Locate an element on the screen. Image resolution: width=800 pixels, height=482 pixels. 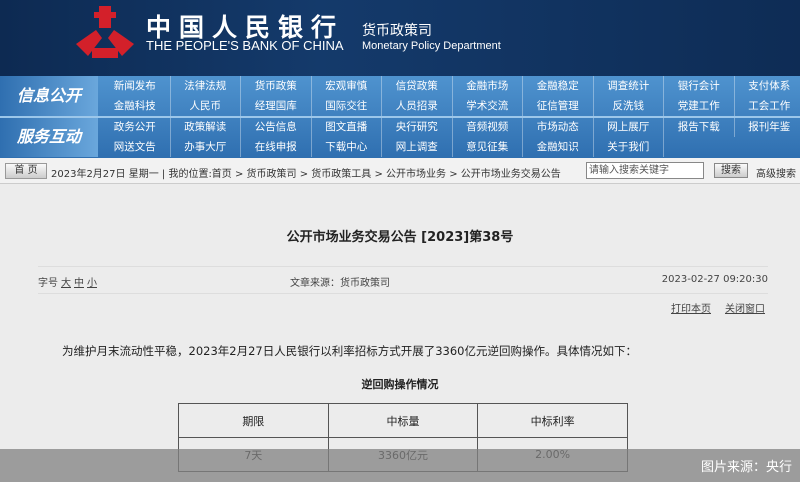
pboc-logo-icon is located at coordinates (105, 32).